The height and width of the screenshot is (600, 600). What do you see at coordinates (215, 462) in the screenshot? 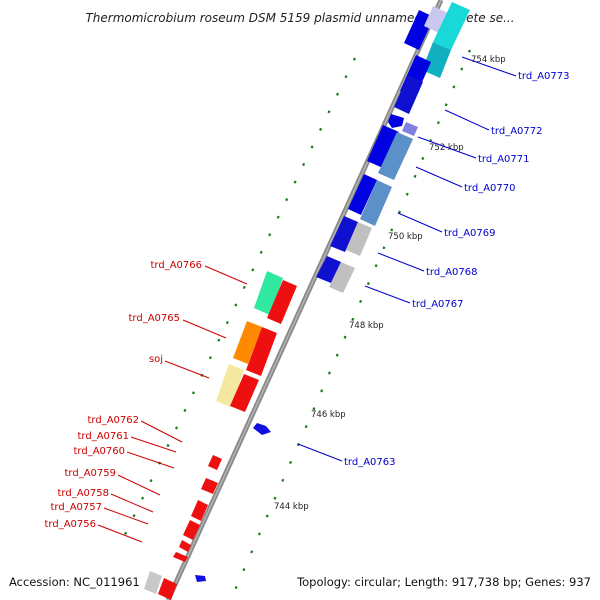
I see `gene-block-trd_A0762` at bounding box center [215, 462].